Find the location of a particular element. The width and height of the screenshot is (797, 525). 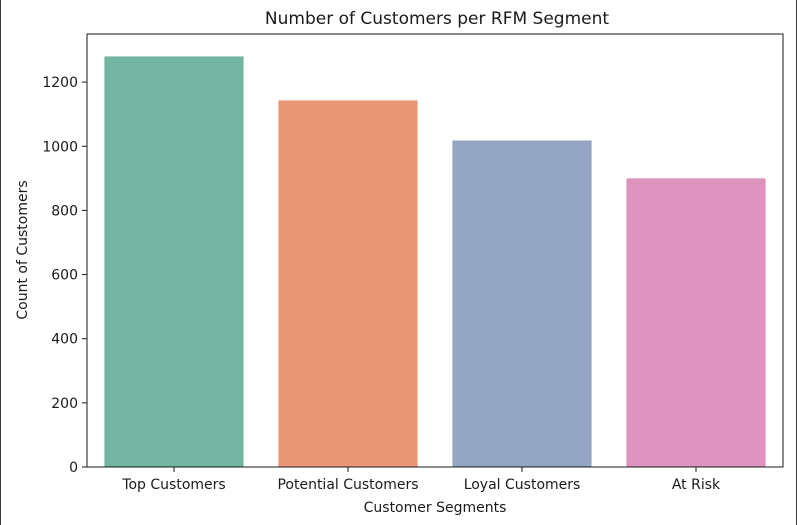

bar-loyal-customers is located at coordinates (522, 303).